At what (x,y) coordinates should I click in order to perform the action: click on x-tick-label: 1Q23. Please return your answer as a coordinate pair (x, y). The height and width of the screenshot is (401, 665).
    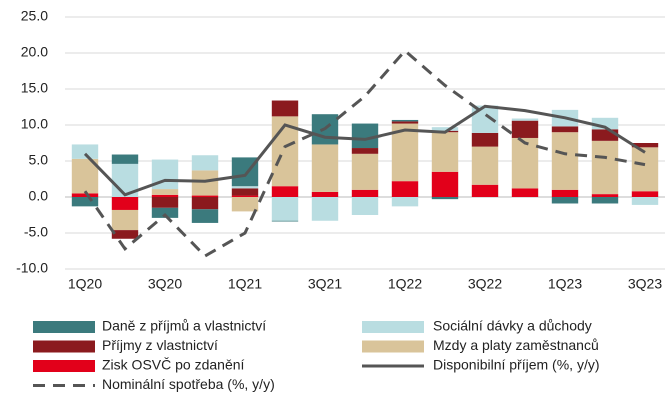
    Looking at the image, I should click on (565, 284).